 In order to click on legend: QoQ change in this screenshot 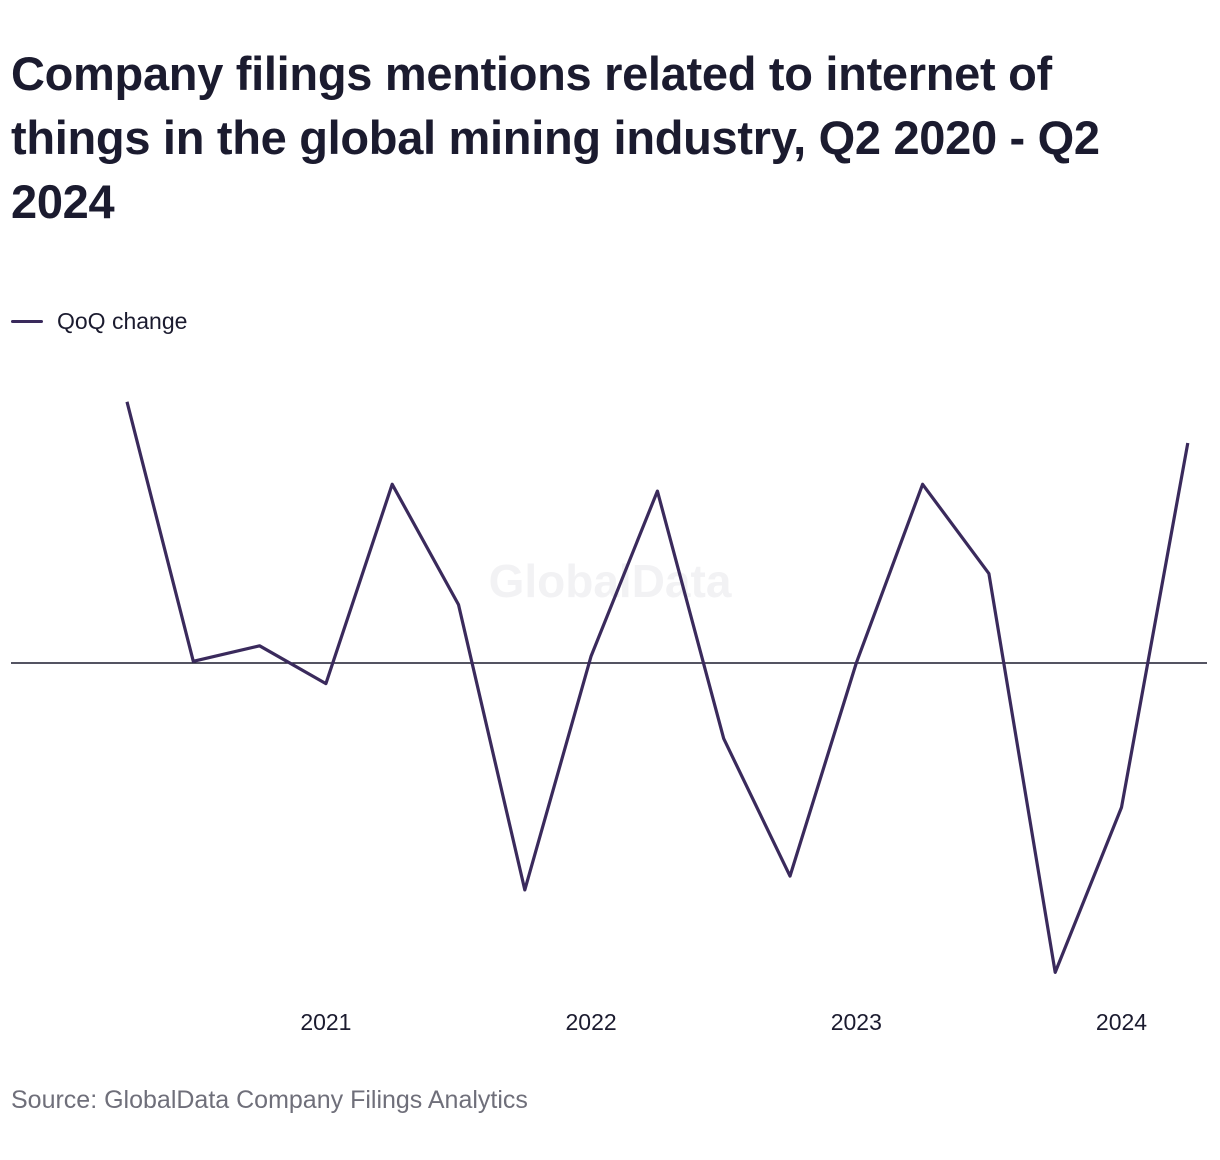, I will do `click(99, 321)`.